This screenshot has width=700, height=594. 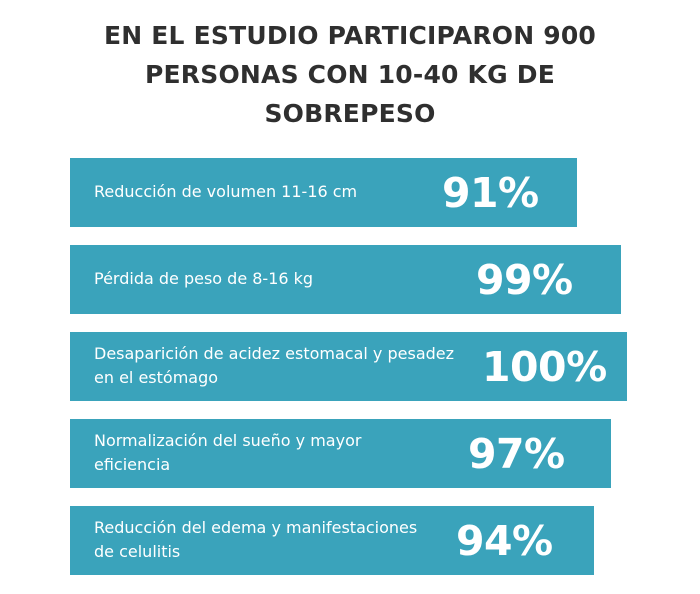 I want to click on result-percentage: 97%, so click(x=516, y=454).